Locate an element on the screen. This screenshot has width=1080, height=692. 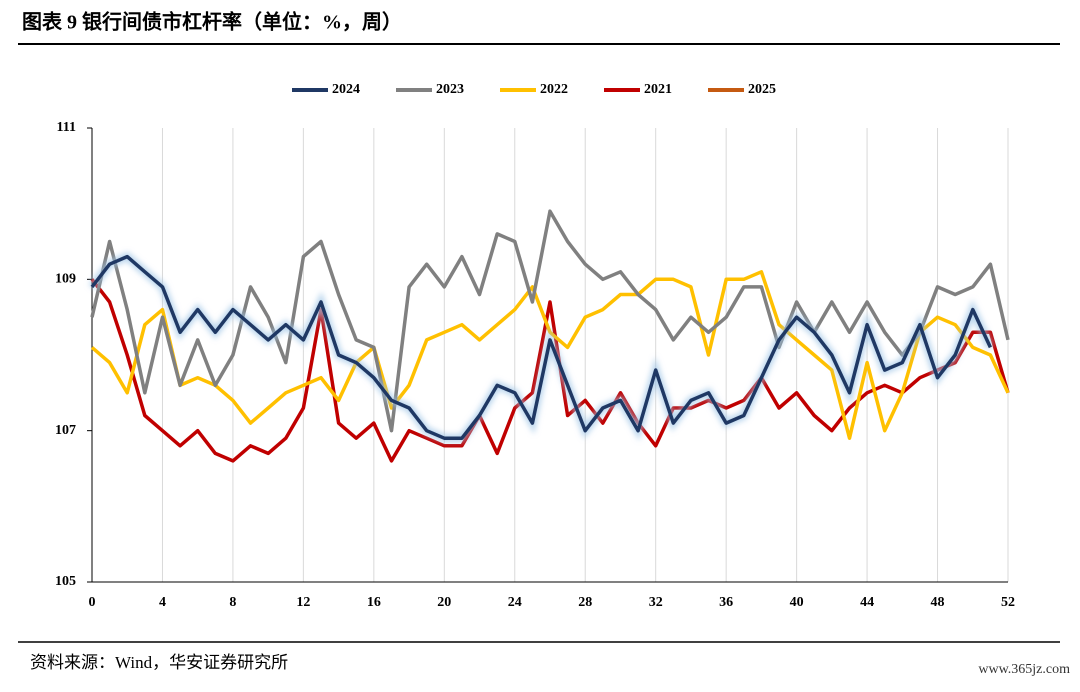
y-tick-label: 105 is located at coordinates (65, 581).